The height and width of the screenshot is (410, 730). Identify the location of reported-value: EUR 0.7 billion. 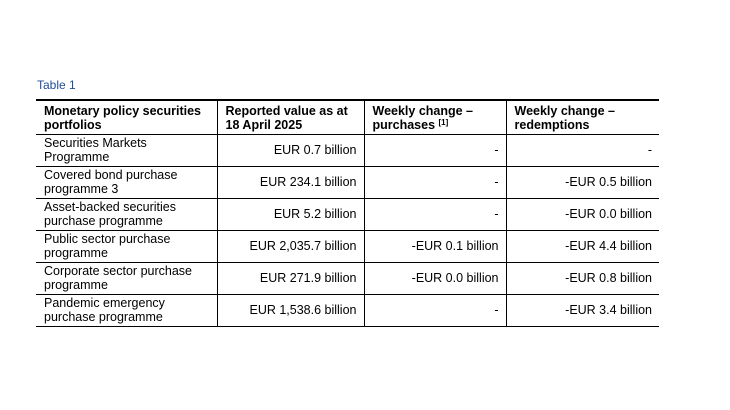
(291, 150).